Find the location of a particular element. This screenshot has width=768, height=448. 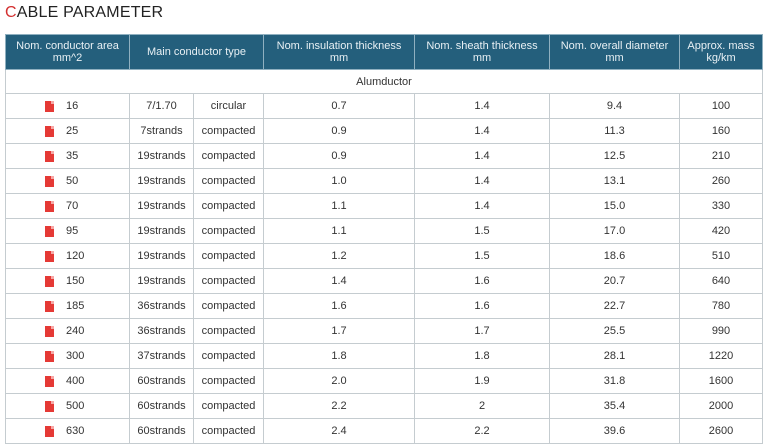

area-cell: 120 is located at coordinates (67, 256).